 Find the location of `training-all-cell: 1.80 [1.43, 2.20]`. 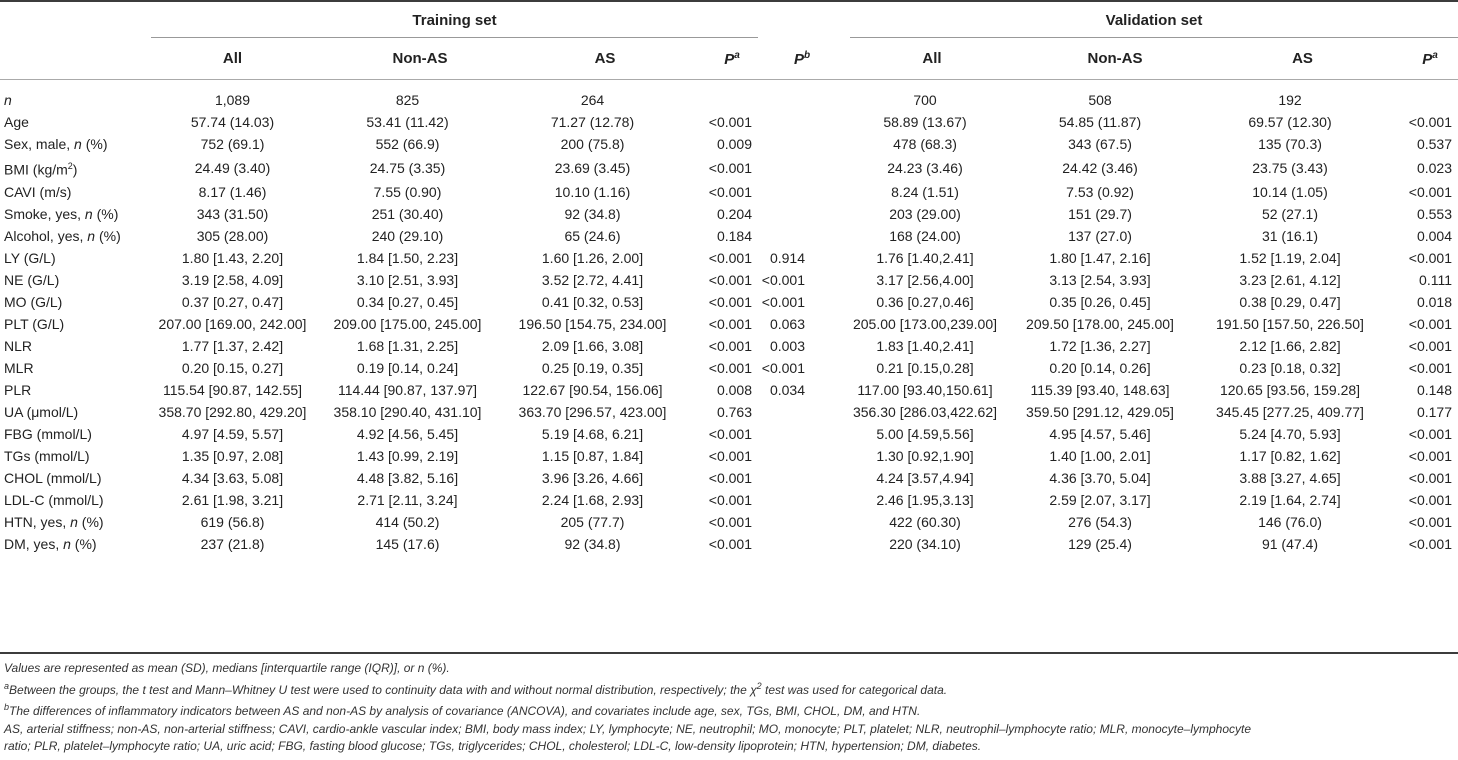

training-all-cell: 1.80 [1.43, 2.20] is located at coordinates (232, 257).